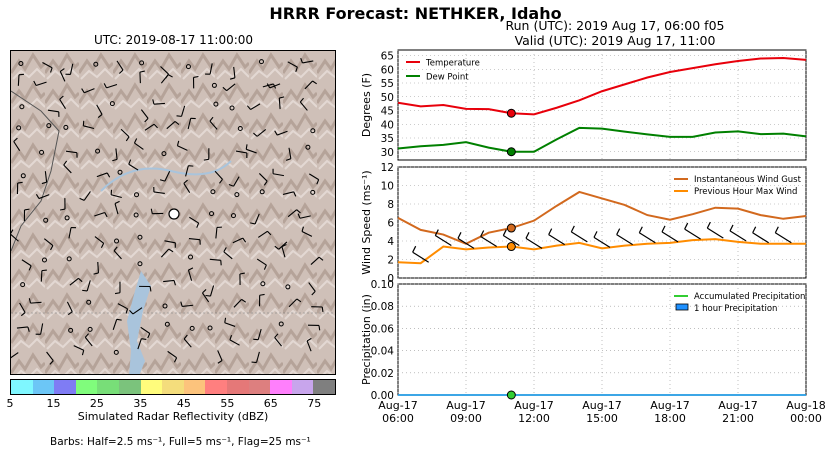  Describe the element at coordinates (387, 139) in the screenshot. I see `y-tick-label: 35` at that location.